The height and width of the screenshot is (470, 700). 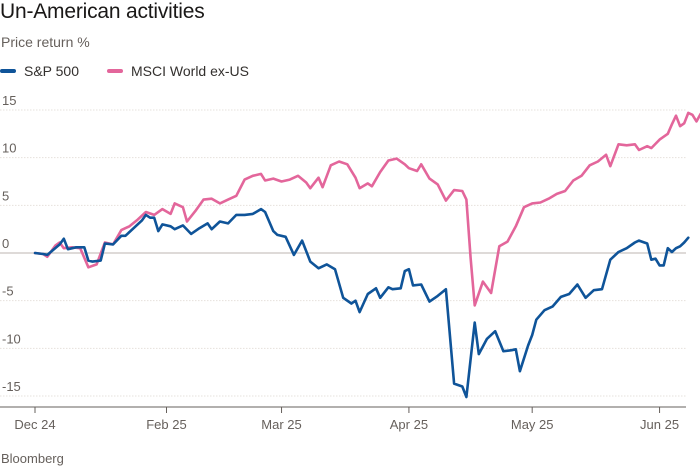 I want to click on chart-legend: S&P 500 MSCI World ex-US, so click(x=124, y=71).